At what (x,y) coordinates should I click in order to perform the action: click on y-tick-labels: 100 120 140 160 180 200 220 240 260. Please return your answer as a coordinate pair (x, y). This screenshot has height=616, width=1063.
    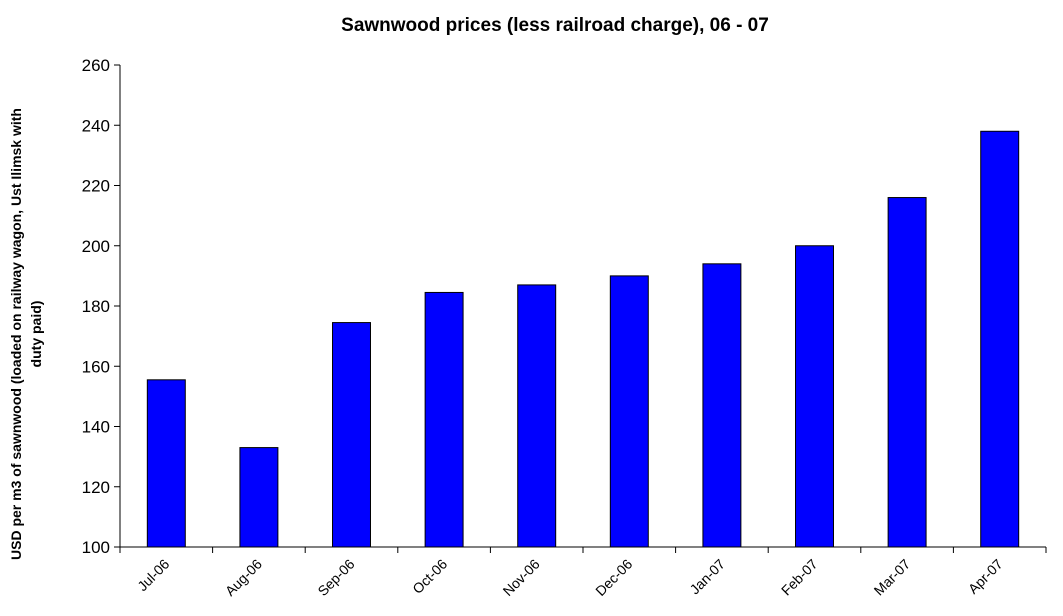
    Looking at the image, I should click on (96, 306).